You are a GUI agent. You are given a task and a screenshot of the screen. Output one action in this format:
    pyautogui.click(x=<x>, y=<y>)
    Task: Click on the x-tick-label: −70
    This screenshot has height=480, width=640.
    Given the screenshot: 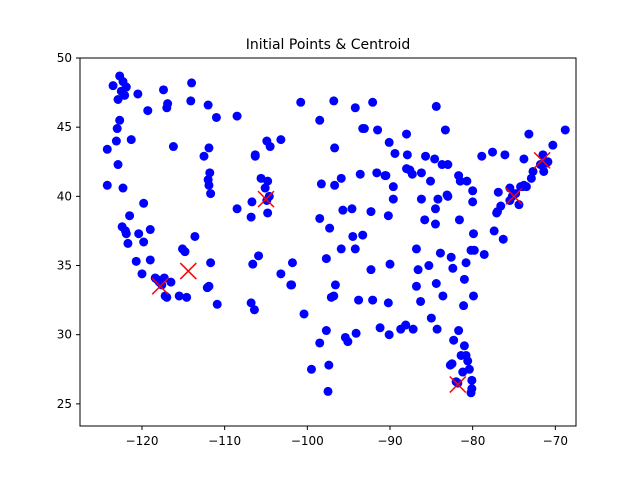 What is the action you would take?
    pyautogui.click(x=555, y=441)
    